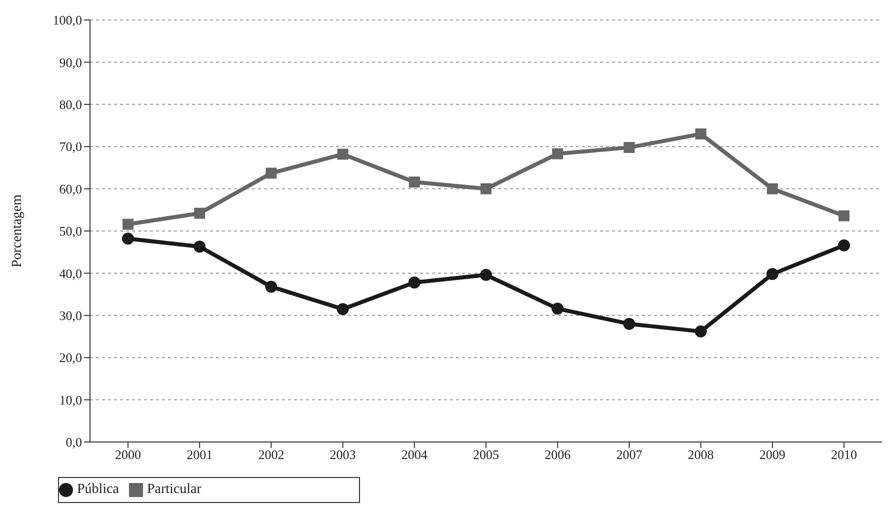  What do you see at coordinates (174, 489) in the screenshot?
I see `legend-label: Particular` at bounding box center [174, 489].